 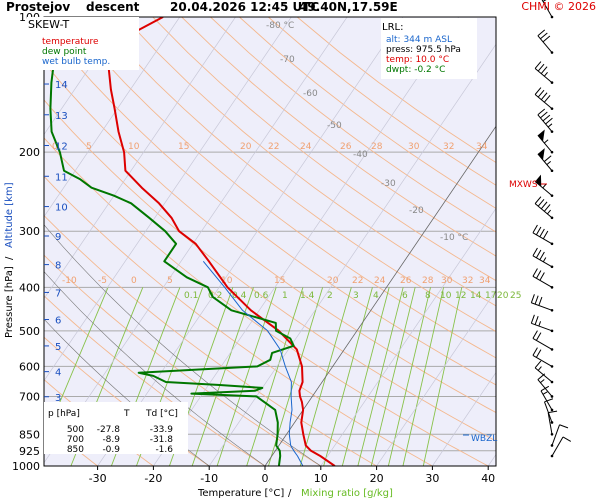 What do you see at coordinates (416, 211) in the screenshot?
I see `isotherm-label: -20` at bounding box center [416, 211].